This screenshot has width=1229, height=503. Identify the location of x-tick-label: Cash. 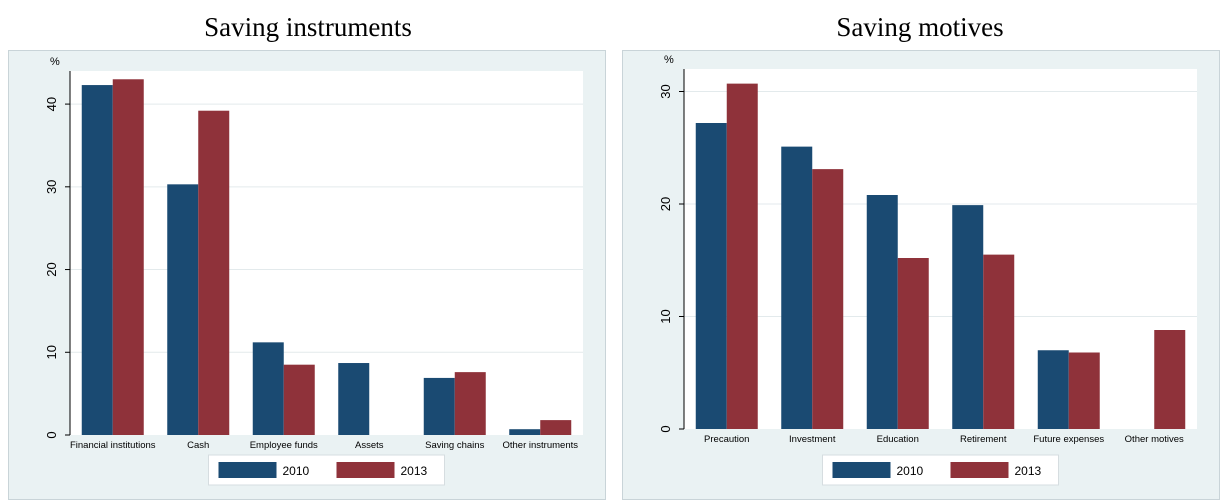
(198, 445).